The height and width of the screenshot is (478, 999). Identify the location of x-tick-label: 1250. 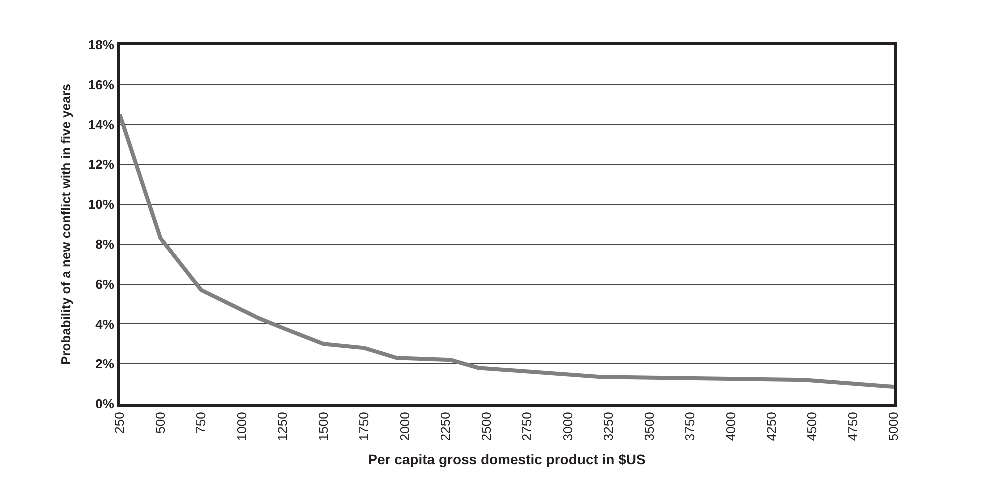
(282, 427).